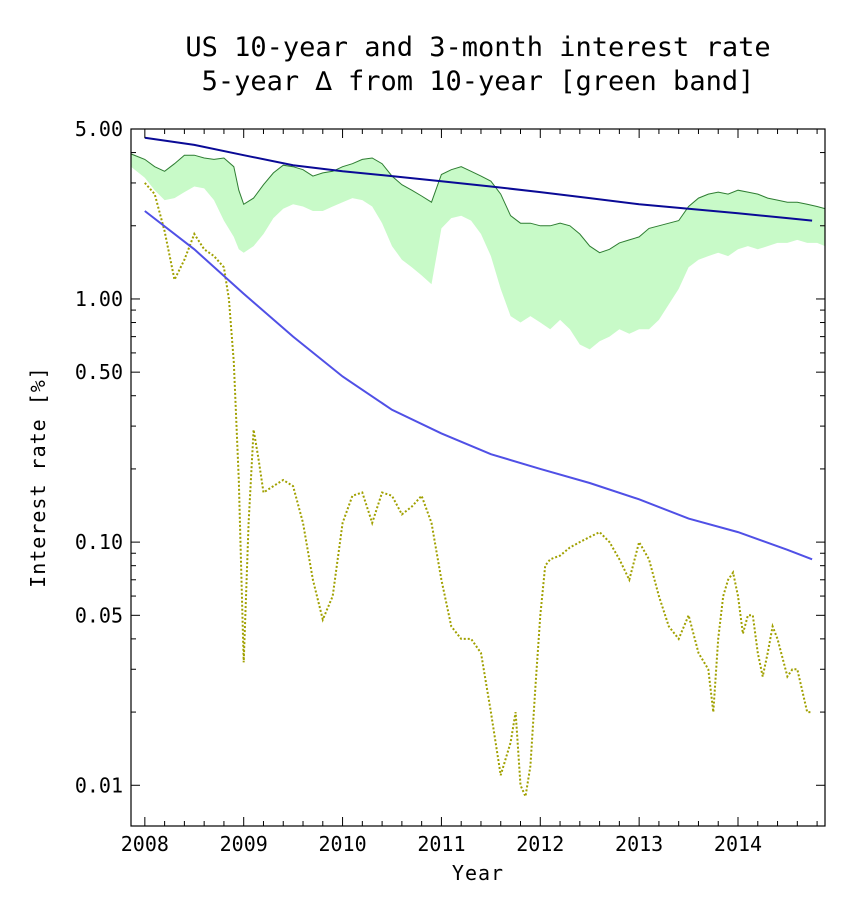 This screenshot has height=915, width=864. I want to click on x-tick-label: 2009, so click(244, 844).